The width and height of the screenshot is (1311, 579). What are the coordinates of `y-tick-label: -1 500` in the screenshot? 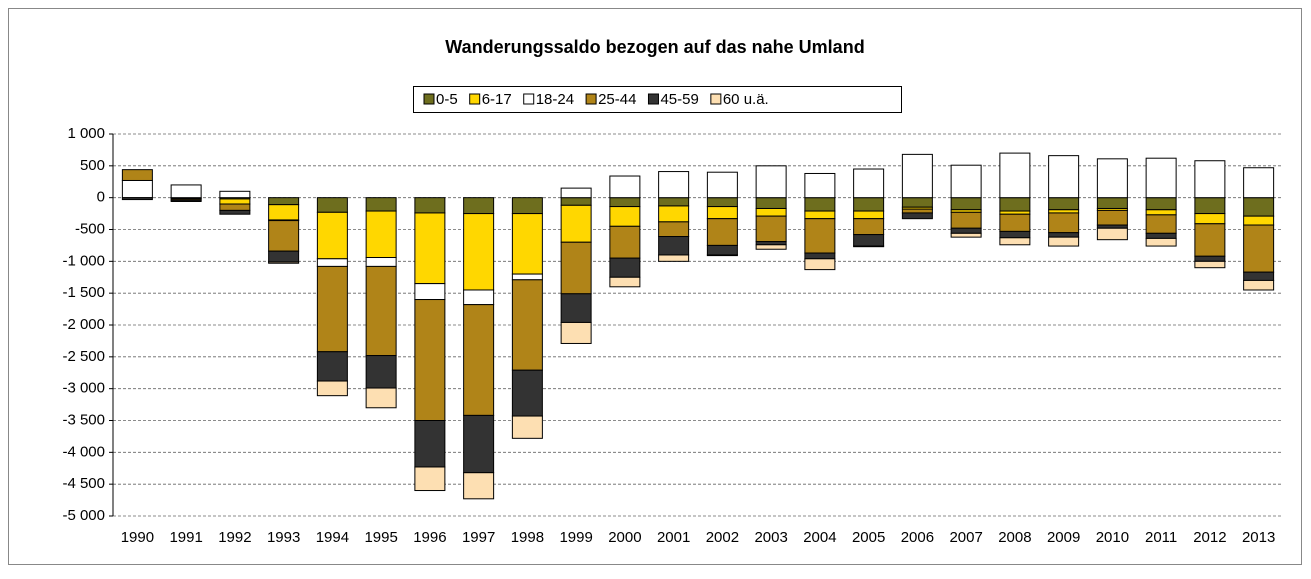 It's located at (83, 292).